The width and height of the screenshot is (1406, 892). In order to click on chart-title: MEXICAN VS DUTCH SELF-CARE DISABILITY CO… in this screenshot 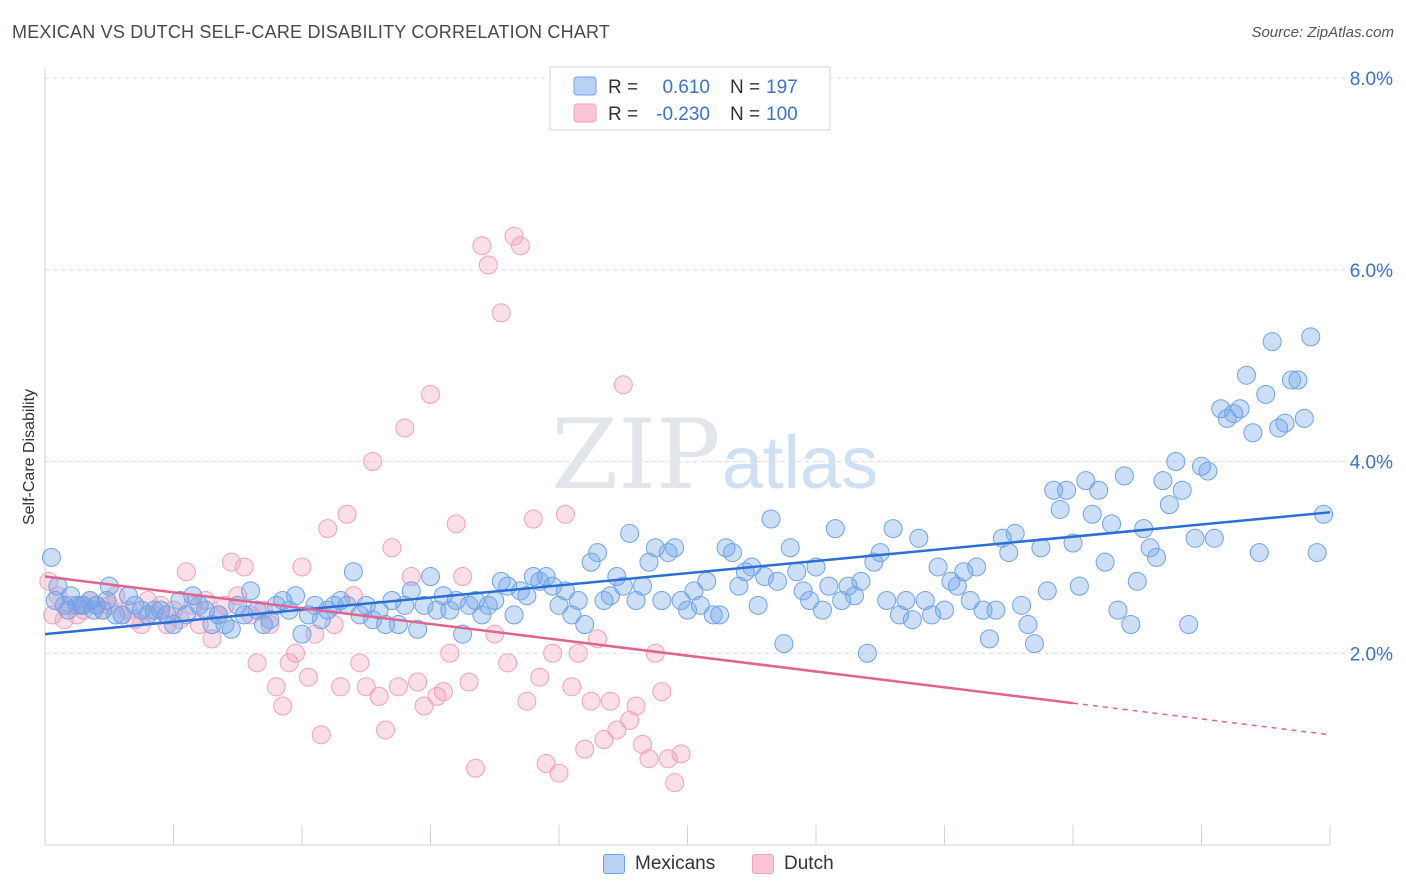, I will do `click(311, 32)`.